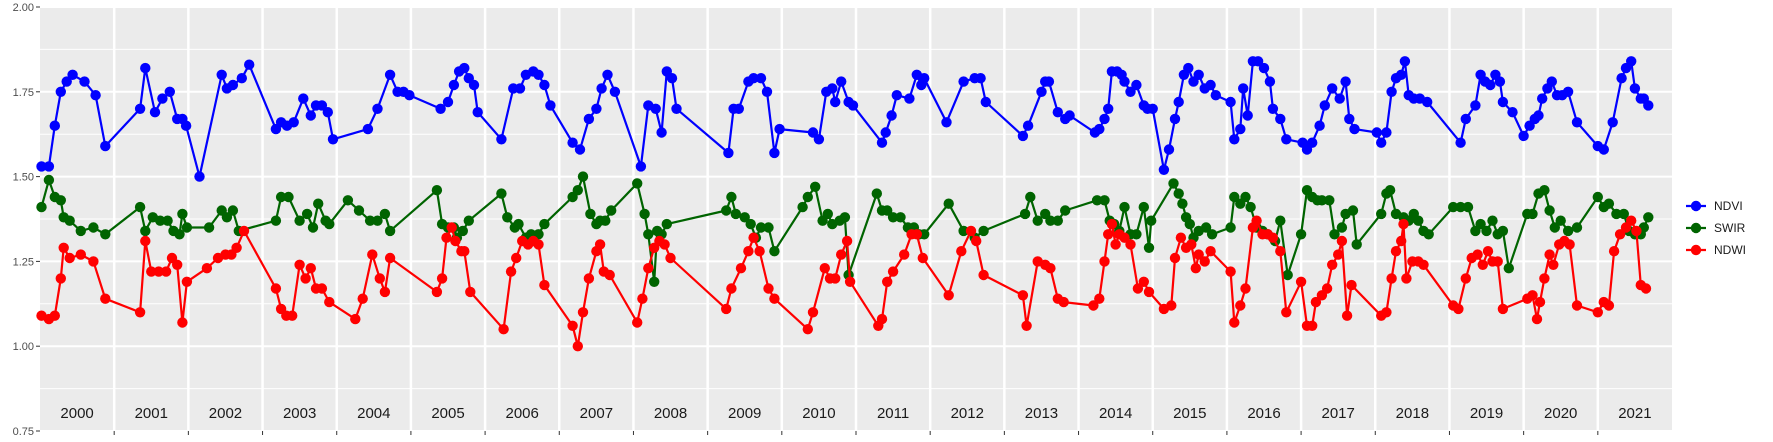  What do you see at coordinates (893, 413) in the screenshot?
I see `year-label: 2011` at bounding box center [893, 413].